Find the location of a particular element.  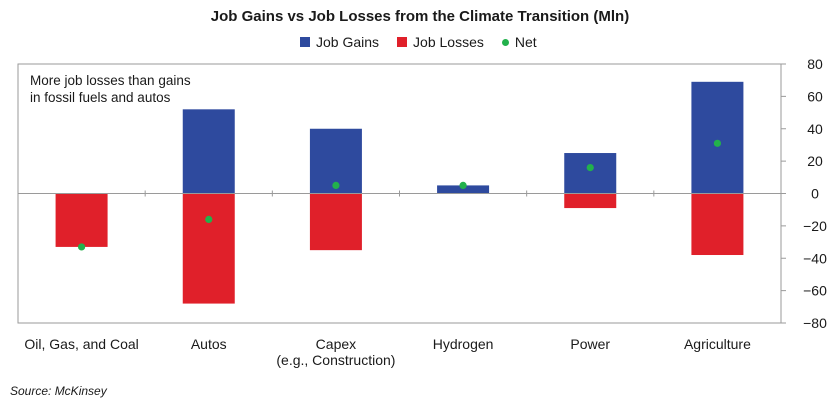

legend-item-net: Net is located at coordinates (519, 42).